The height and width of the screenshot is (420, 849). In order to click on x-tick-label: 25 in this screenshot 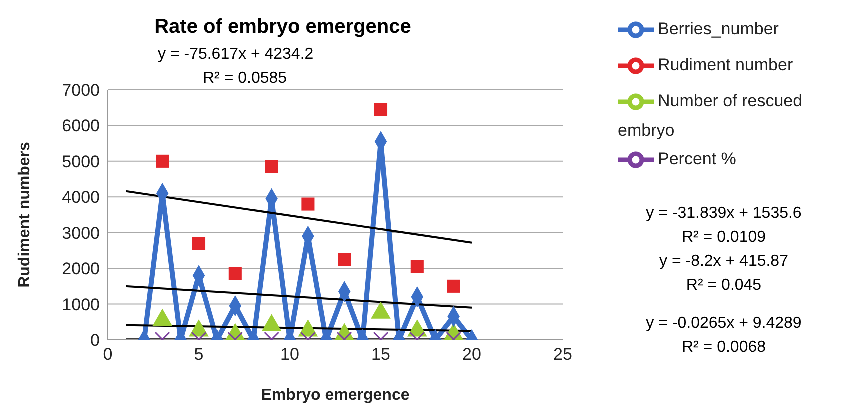, I will do `click(563, 354)`.